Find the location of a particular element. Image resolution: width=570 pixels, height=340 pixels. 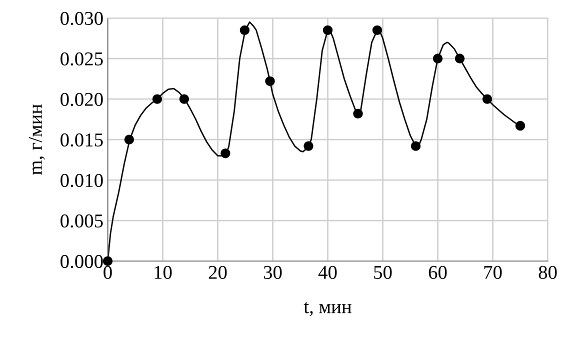

y-tick-label: 0.010 is located at coordinates (81, 181).